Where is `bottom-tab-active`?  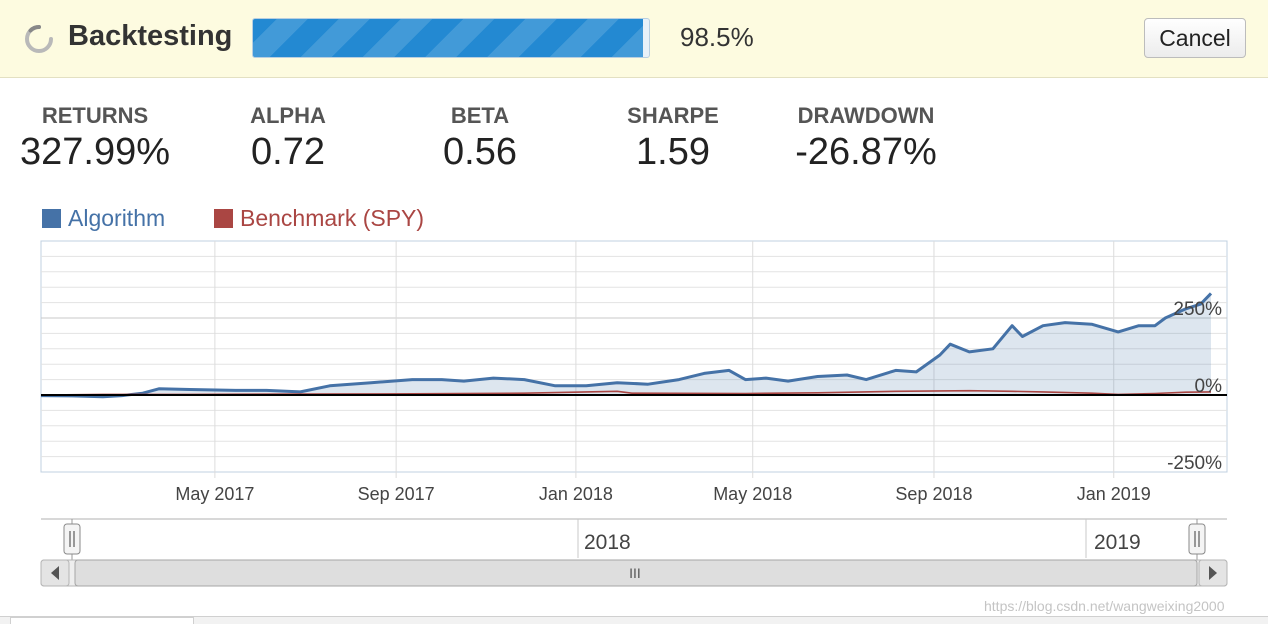
bottom-tab-active is located at coordinates (102, 620).